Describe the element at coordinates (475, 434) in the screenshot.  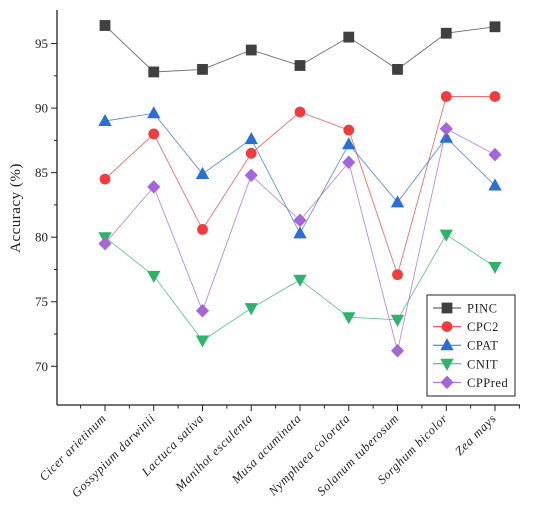
I see `x-tick-label: Zea mays` at that location.